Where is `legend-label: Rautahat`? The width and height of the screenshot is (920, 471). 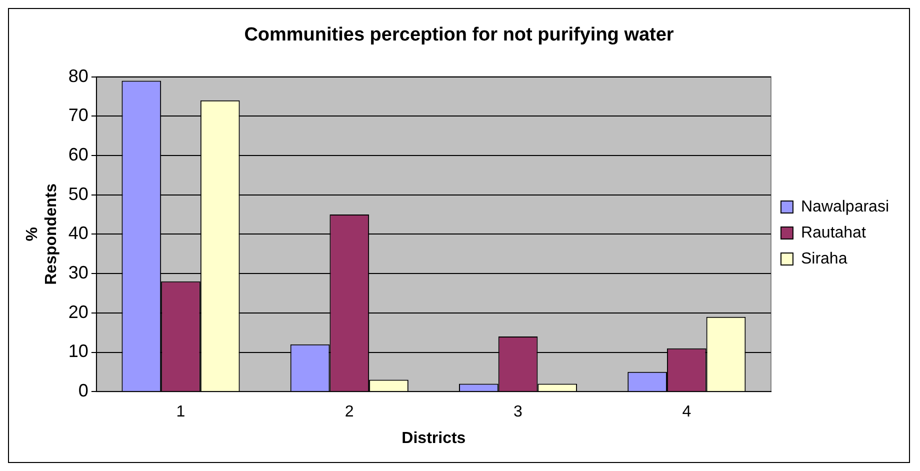 legend-label: Rautahat is located at coordinates (833, 233).